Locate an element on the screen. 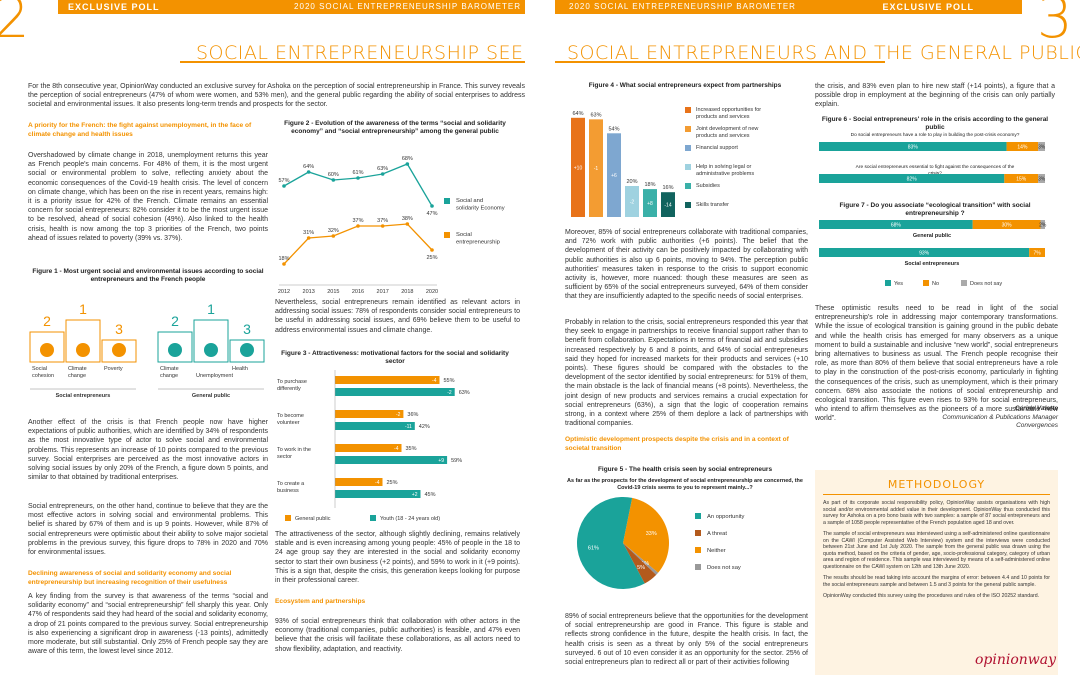 This screenshot has height=675, width=1080. segment-label: 3% is located at coordinates (1042, 148).